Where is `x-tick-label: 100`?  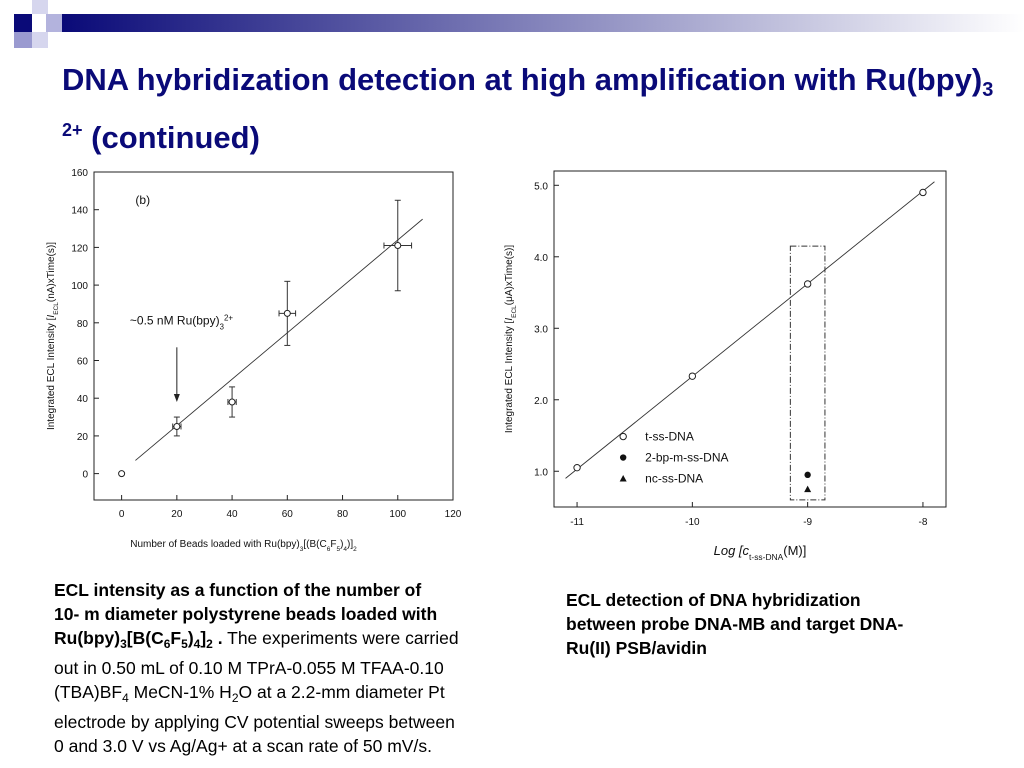 x-tick-label: 100 is located at coordinates (397, 514).